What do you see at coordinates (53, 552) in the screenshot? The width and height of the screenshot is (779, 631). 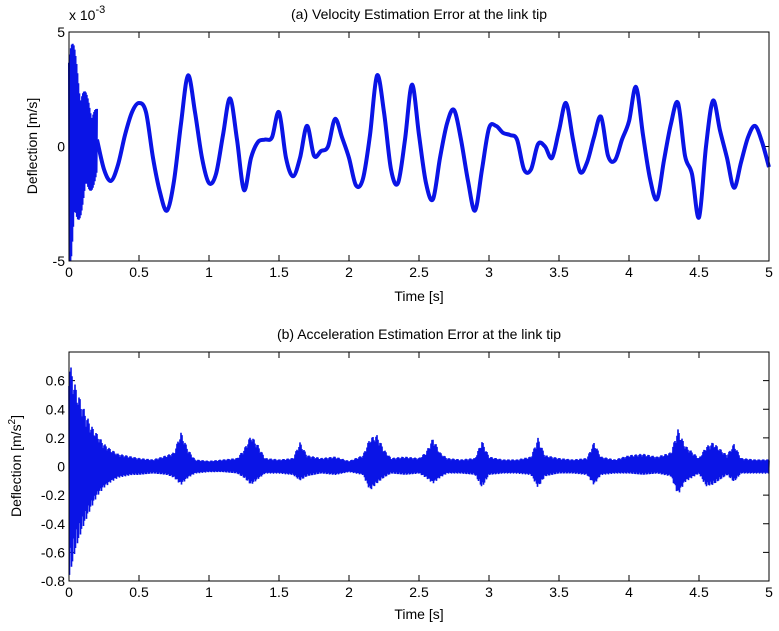 I see `y-tick-label: -0.6` at bounding box center [53, 552].